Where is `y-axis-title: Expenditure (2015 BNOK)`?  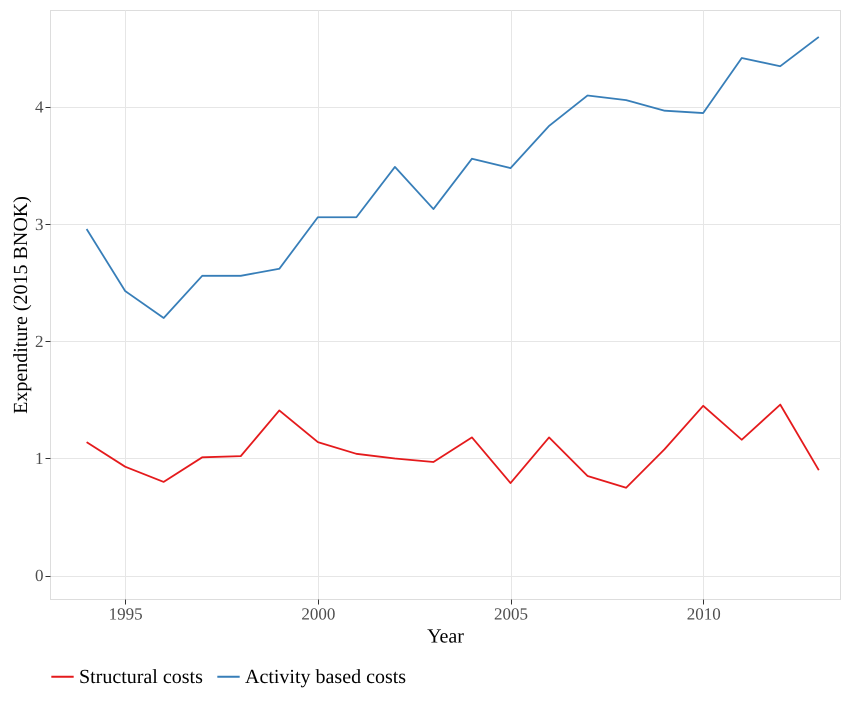 y-axis-title: Expenditure (2015 BNOK) is located at coordinates (21, 305).